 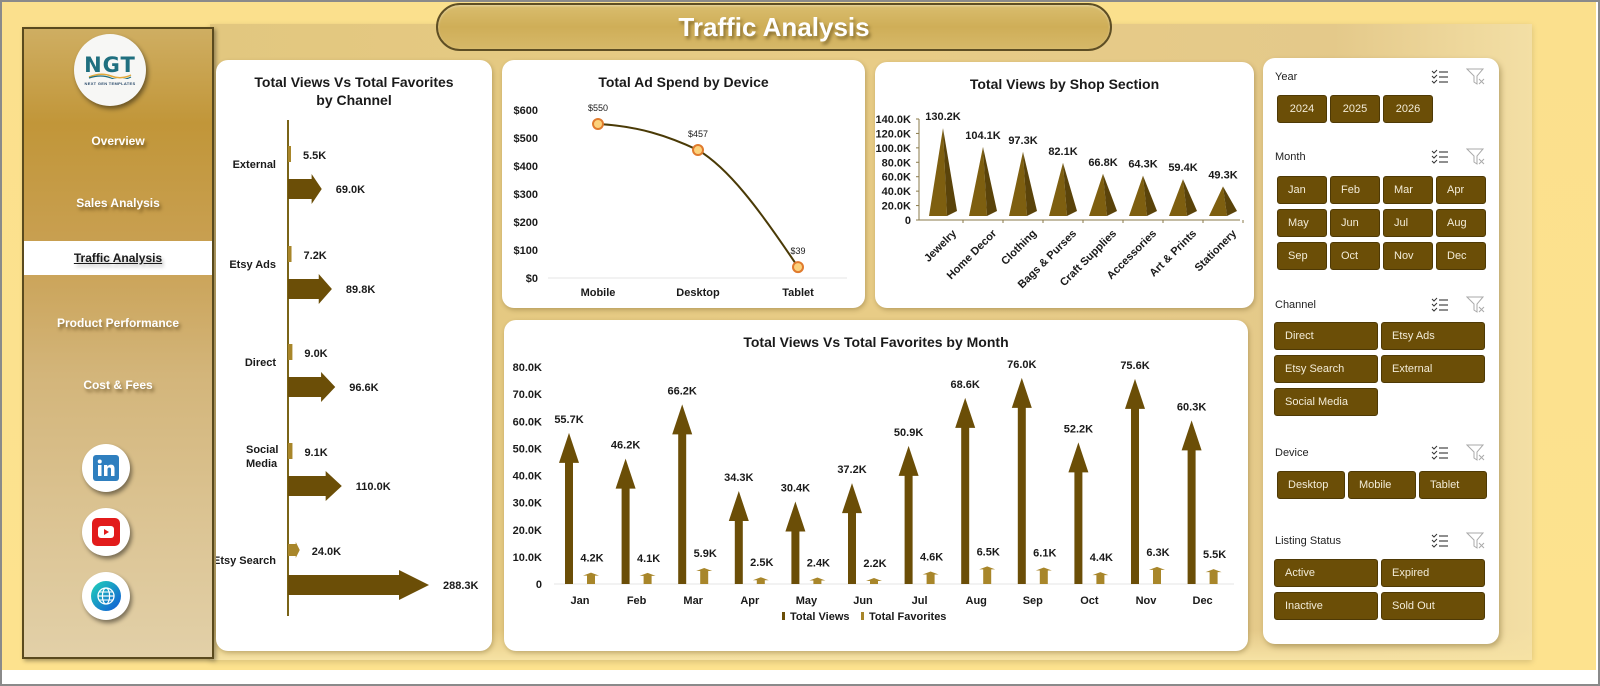 What do you see at coordinates (698, 134) in the screenshot?
I see `data-label: $457` at bounding box center [698, 134].